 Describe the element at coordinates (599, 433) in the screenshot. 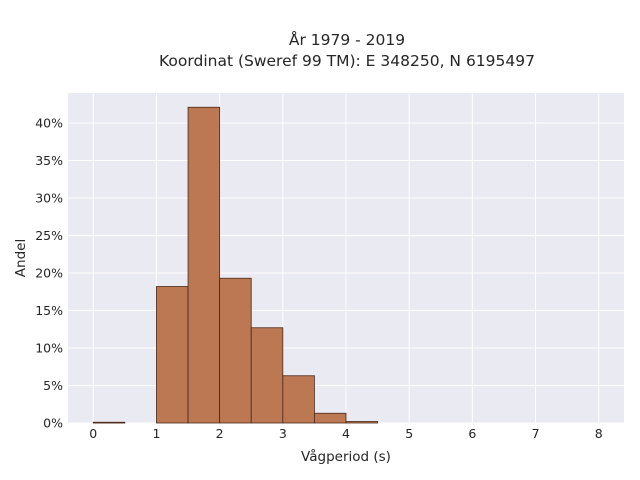

I see `x-tick-label: 8` at that location.